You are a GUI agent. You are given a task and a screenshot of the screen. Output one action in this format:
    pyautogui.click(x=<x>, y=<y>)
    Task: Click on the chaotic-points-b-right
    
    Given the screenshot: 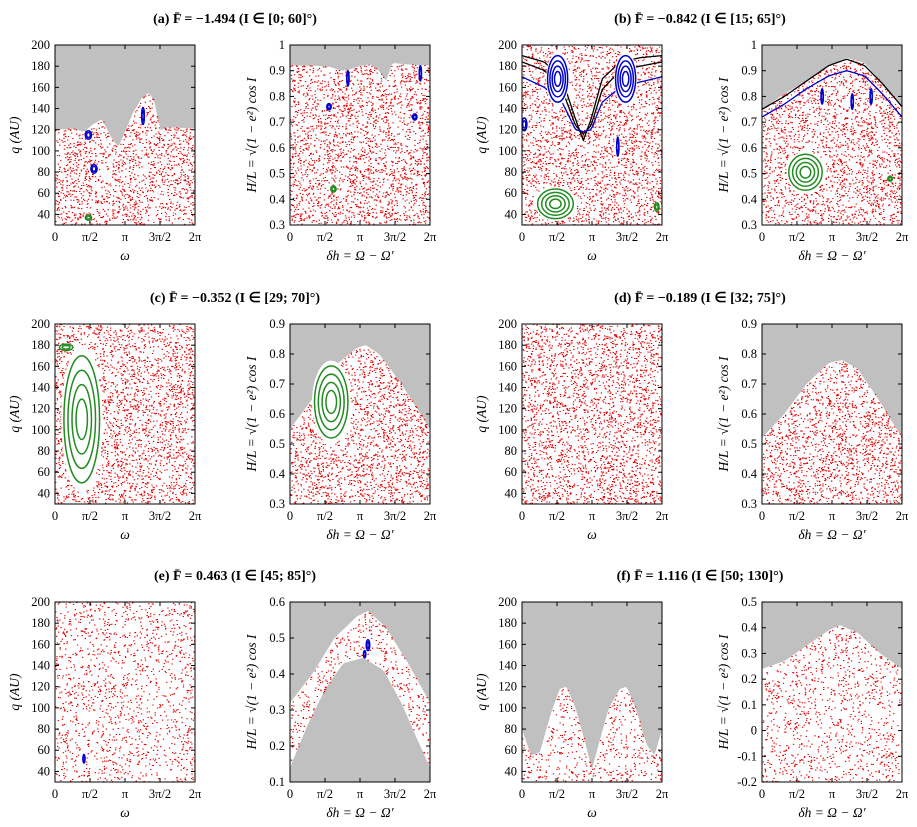 What is the action you would take?
    pyautogui.click(x=832, y=142)
    